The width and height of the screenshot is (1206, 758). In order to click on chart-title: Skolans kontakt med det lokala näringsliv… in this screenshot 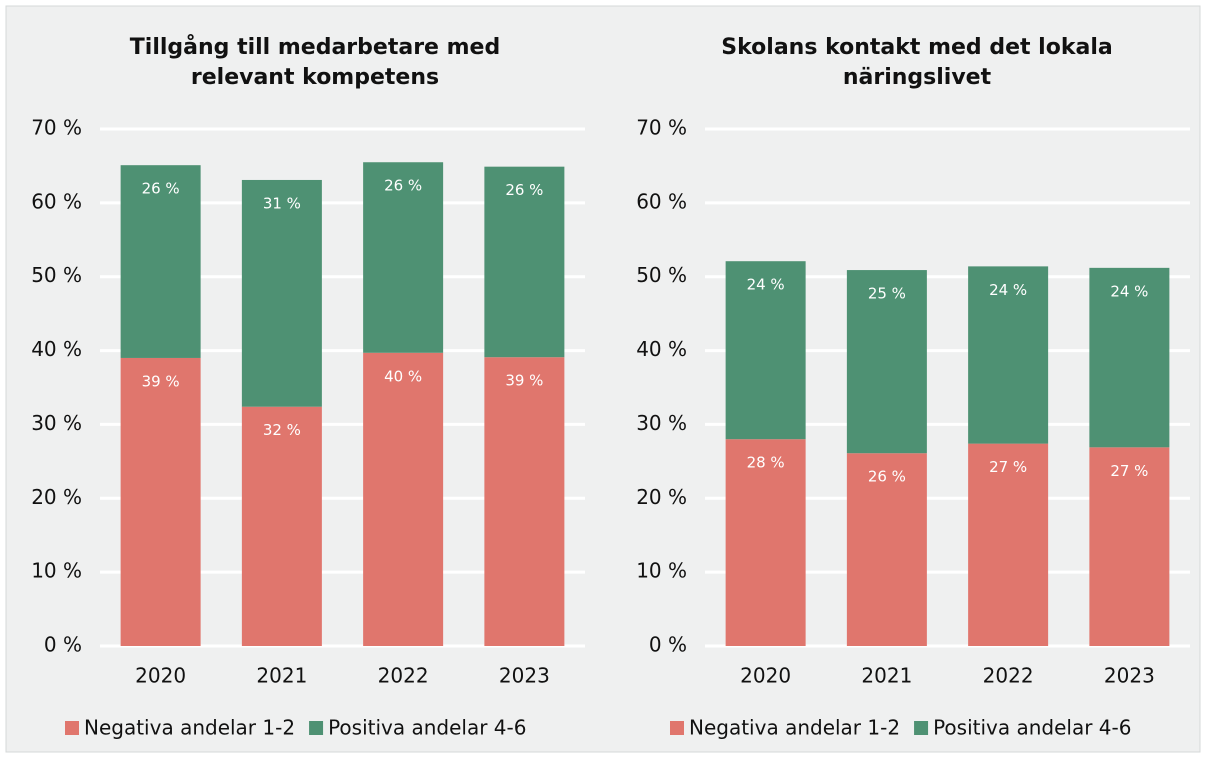, I will do `click(916, 62)`.